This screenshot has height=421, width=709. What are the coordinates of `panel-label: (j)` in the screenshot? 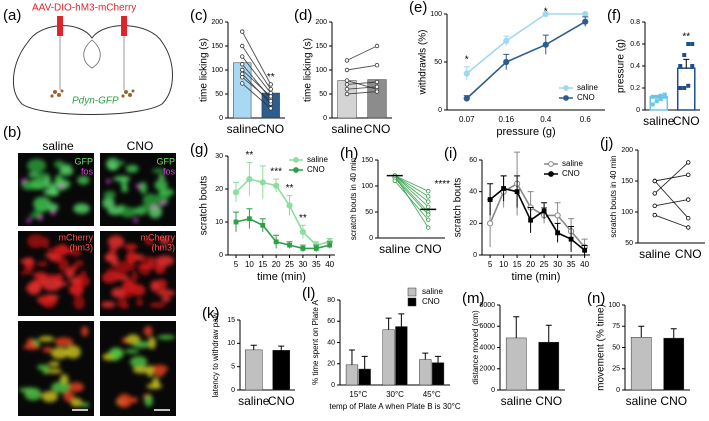 It's located at (606, 143).